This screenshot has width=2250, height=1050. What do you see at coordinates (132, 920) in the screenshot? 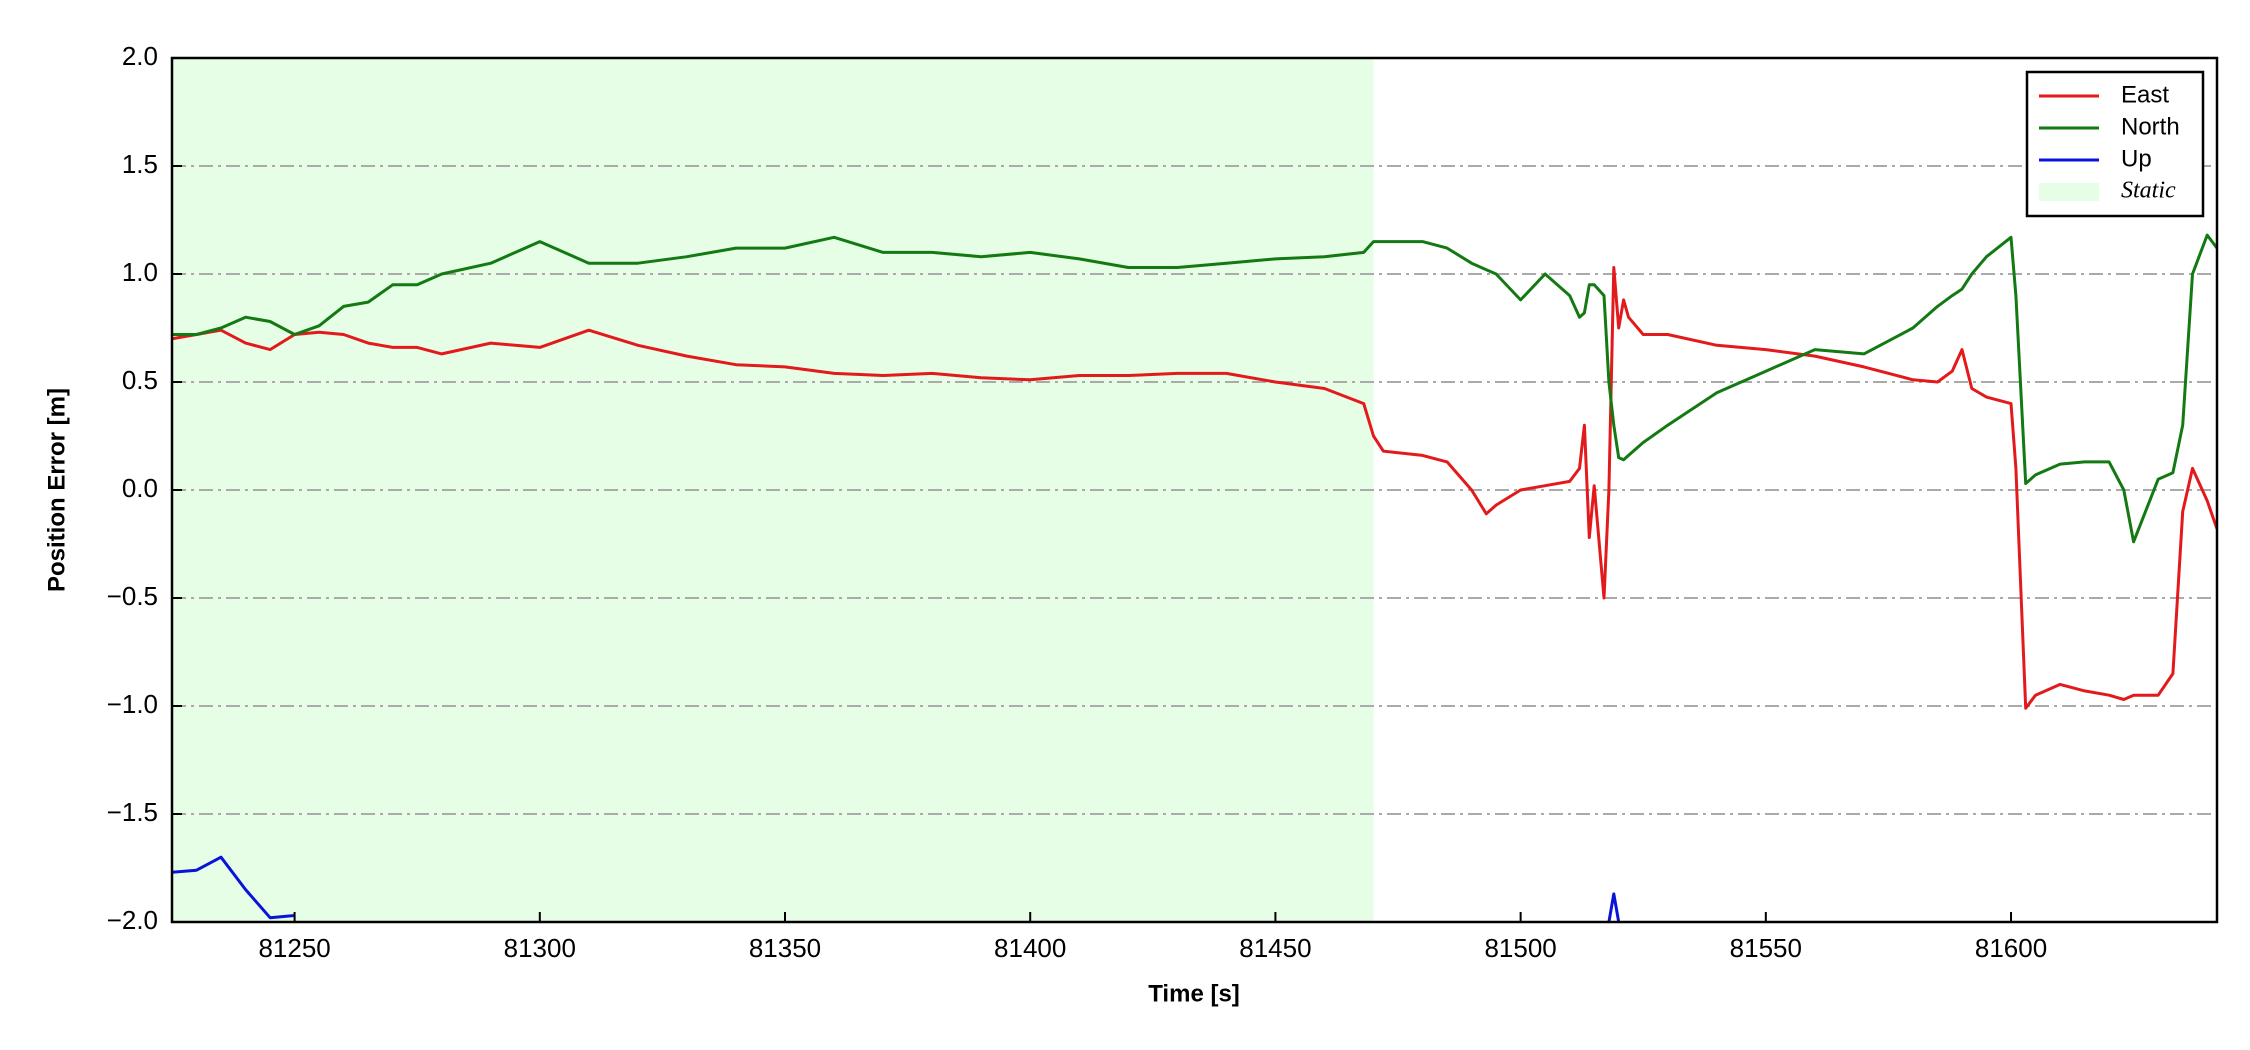
I see `y-tick-label: −2.0` at bounding box center [132, 920].